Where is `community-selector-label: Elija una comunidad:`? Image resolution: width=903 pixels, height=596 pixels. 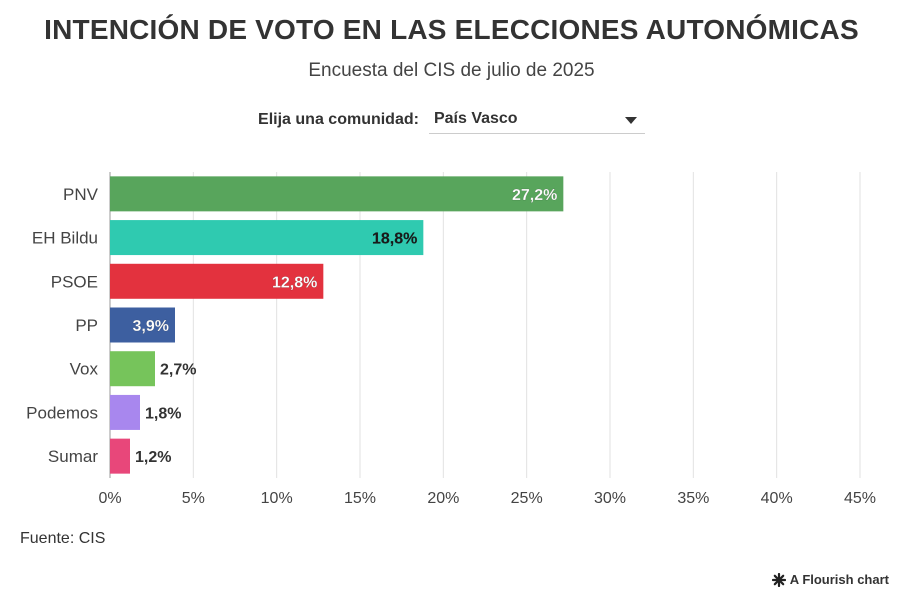 community-selector-label: Elija una comunidad: is located at coordinates (338, 119).